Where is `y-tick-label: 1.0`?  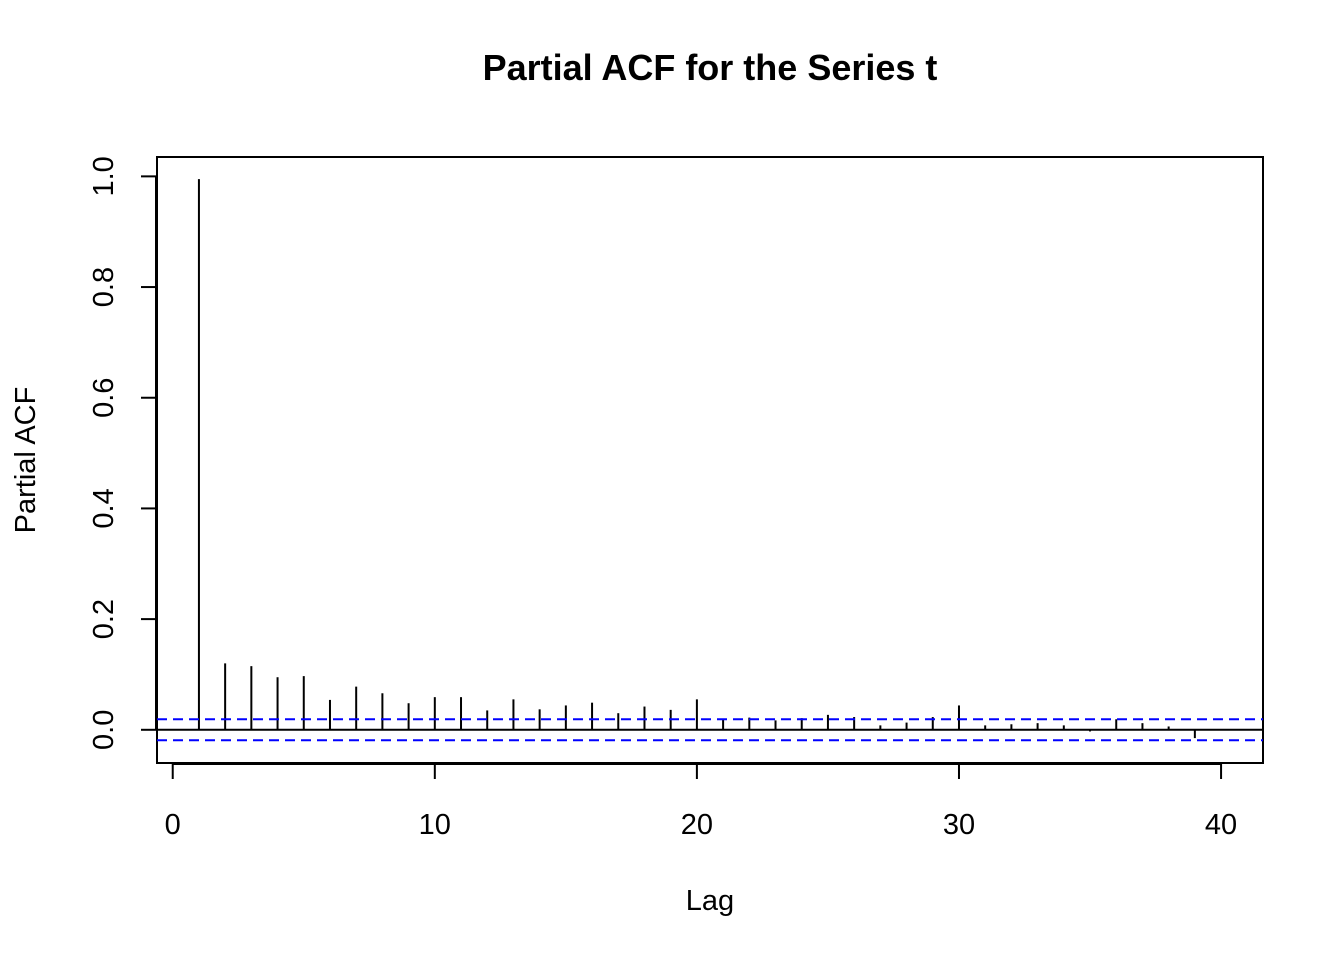 y-tick-label: 1.0 is located at coordinates (104, 176).